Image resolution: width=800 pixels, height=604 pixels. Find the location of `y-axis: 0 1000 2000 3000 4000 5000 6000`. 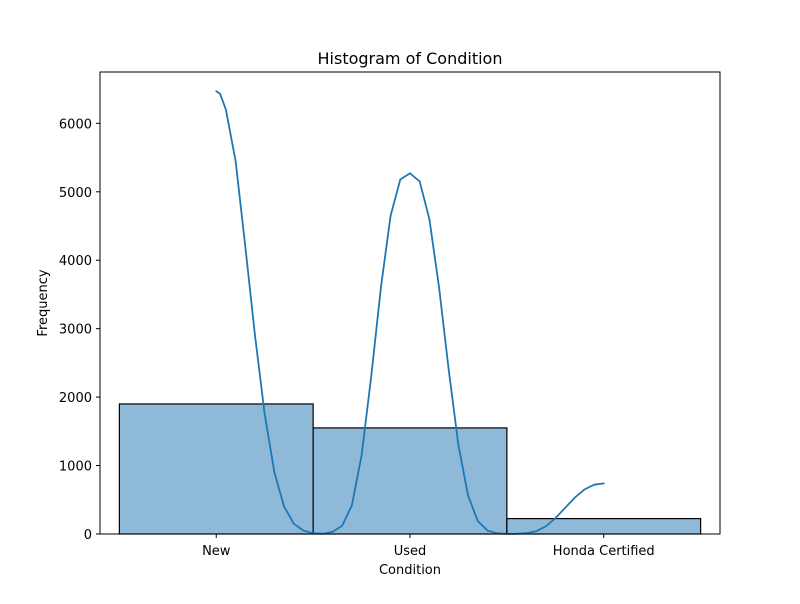

y-axis: 0 1000 2000 3000 4000 5000 6000 is located at coordinates (79, 330).